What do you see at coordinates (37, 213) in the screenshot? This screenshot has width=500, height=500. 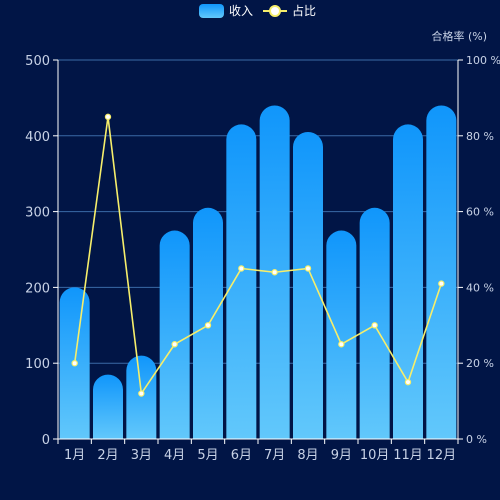 I see `left-tick-label: 300` at bounding box center [37, 213].